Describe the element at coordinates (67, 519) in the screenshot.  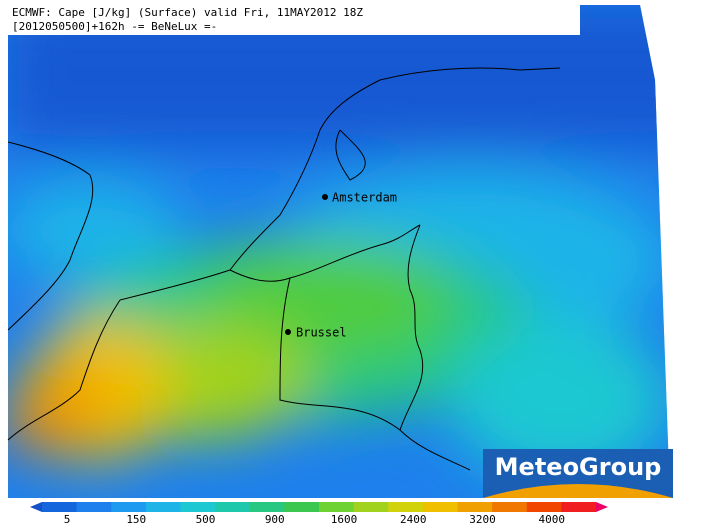
I see `colorbar-label: 5` at that location.